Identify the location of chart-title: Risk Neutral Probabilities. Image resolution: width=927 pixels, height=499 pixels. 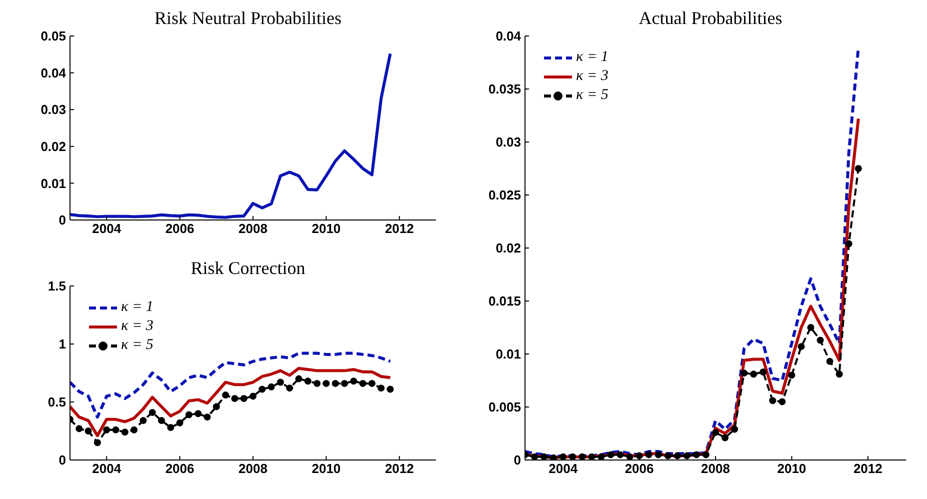
(248, 19).